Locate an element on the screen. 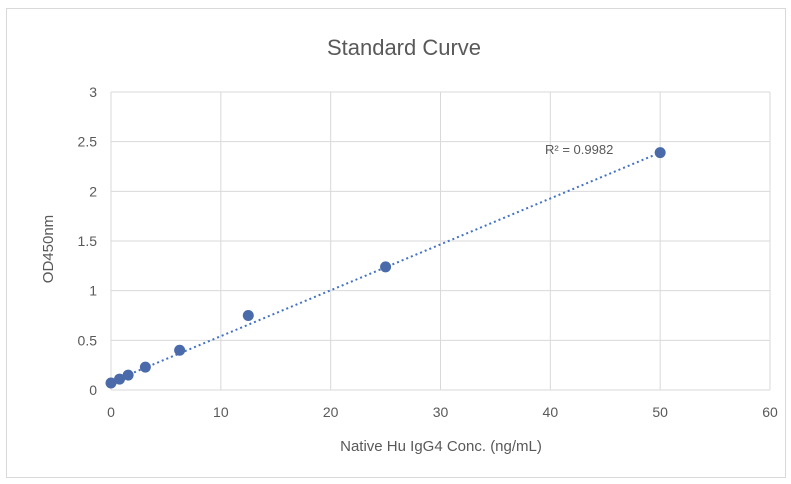 The width and height of the screenshot is (791, 484). chart-title: Standard Curve is located at coordinates (404, 47).